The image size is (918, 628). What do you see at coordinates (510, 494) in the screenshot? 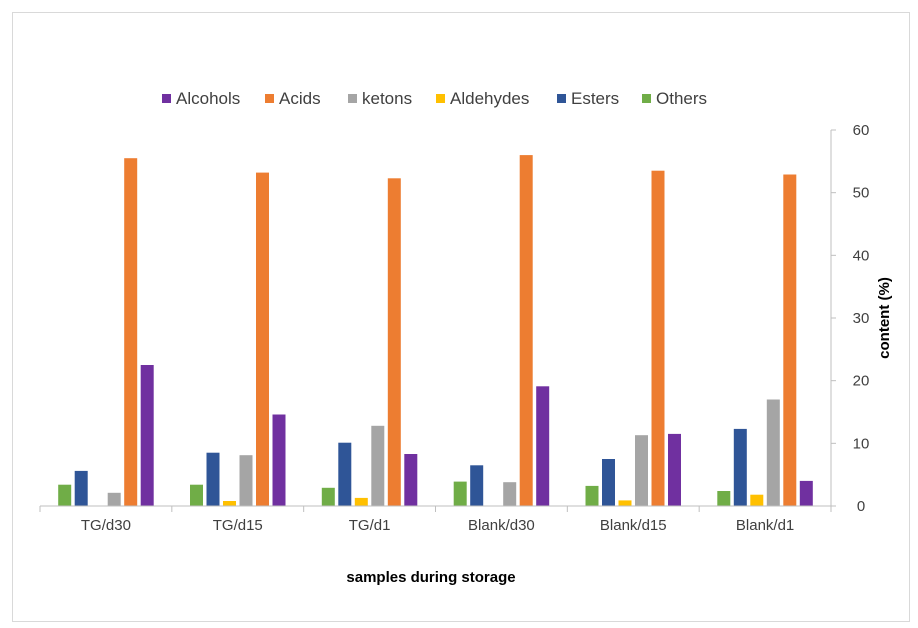
I see `bar-ketons-blank-d30` at bounding box center [510, 494].